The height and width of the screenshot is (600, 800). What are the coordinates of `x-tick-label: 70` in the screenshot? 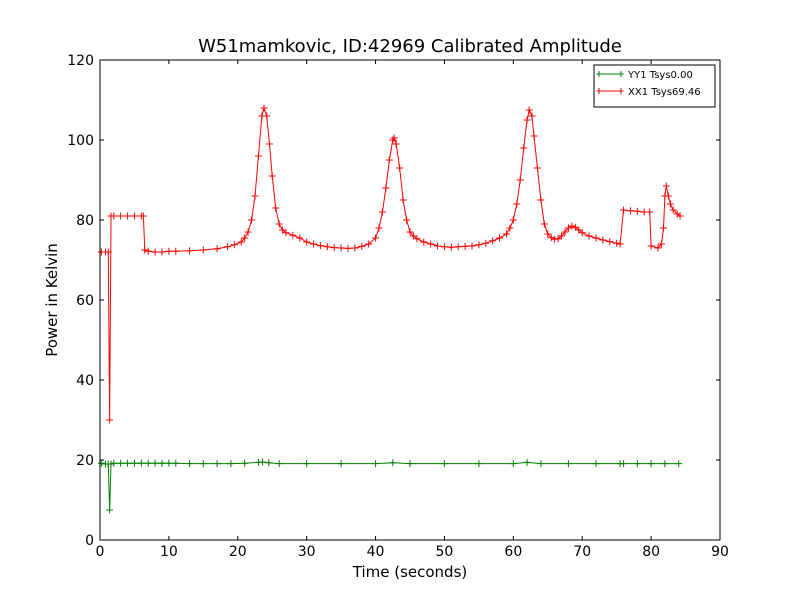 It's located at (582, 552).